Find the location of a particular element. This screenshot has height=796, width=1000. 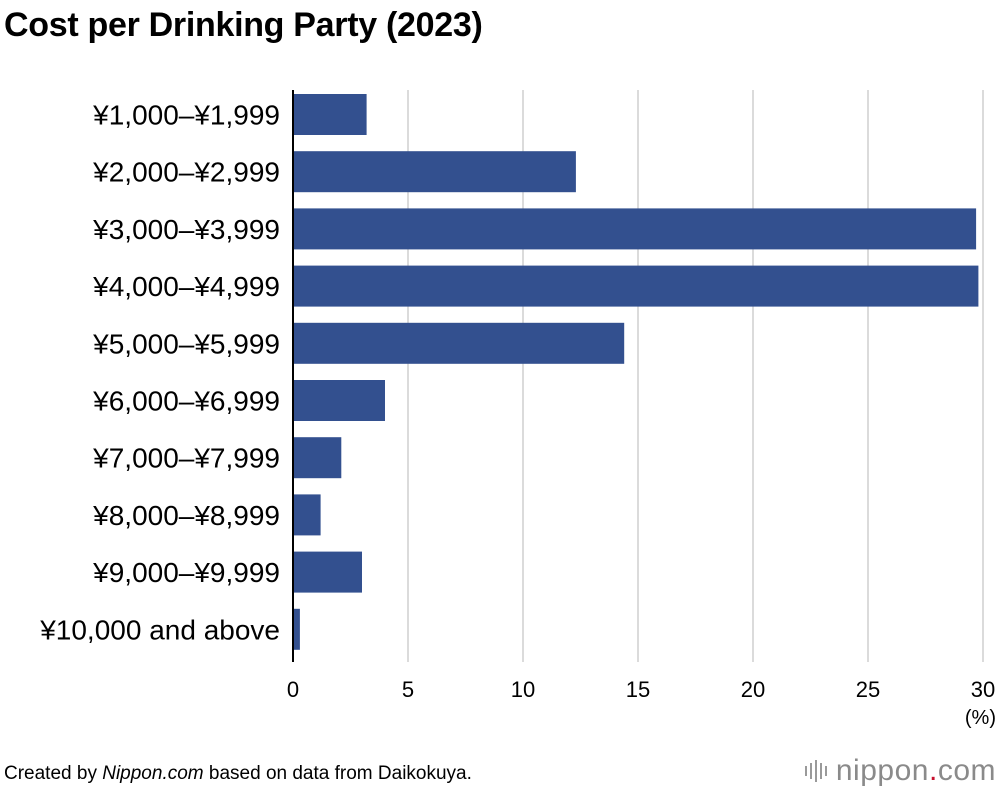

x-tick-label: 25 is located at coordinates (868, 689).